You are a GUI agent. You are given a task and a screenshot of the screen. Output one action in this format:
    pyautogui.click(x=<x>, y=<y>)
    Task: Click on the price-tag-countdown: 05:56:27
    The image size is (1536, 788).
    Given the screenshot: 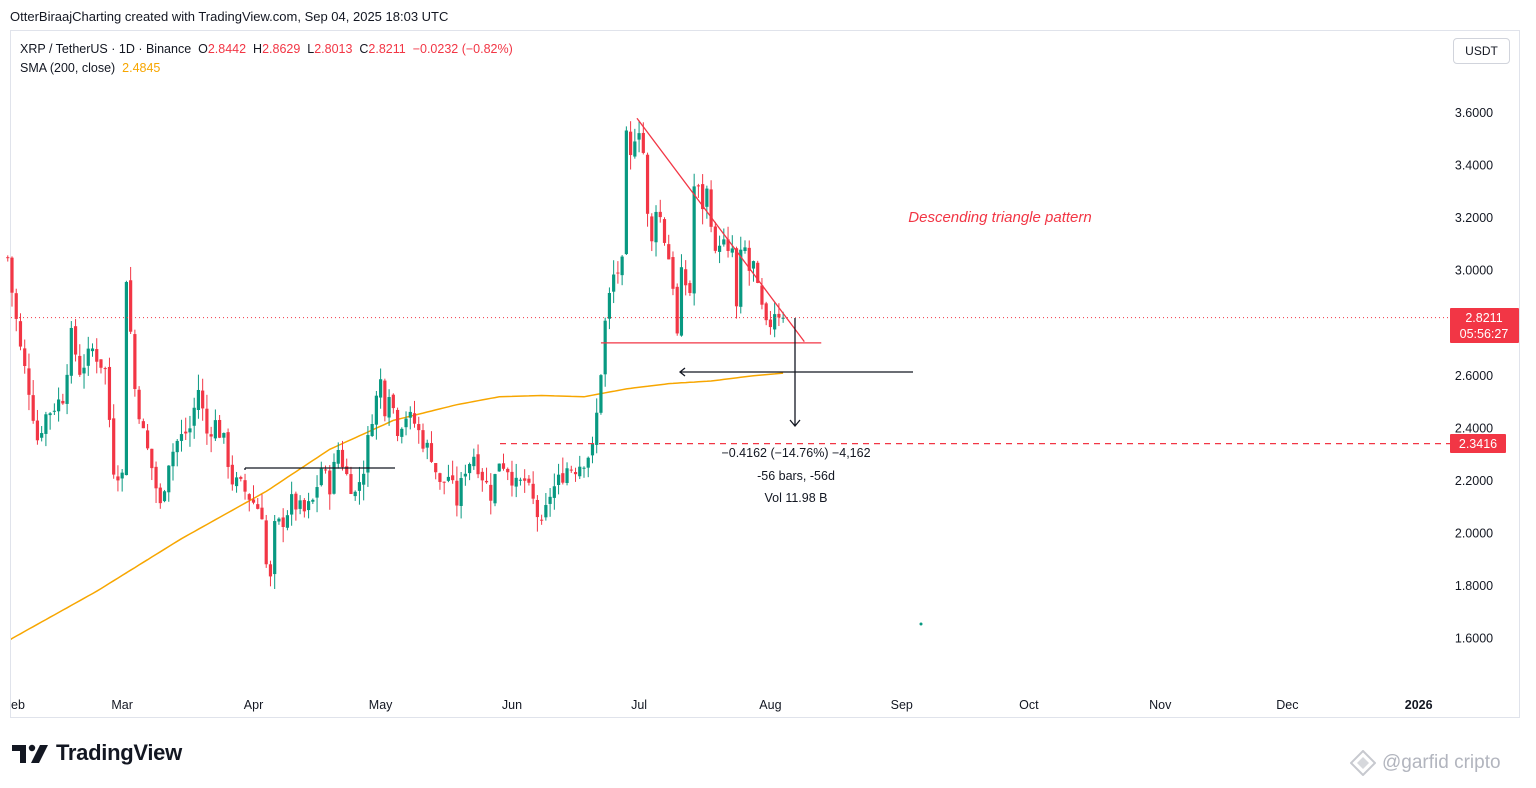 What is the action you would take?
    pyautogui.click(x=1484, y=334)
    